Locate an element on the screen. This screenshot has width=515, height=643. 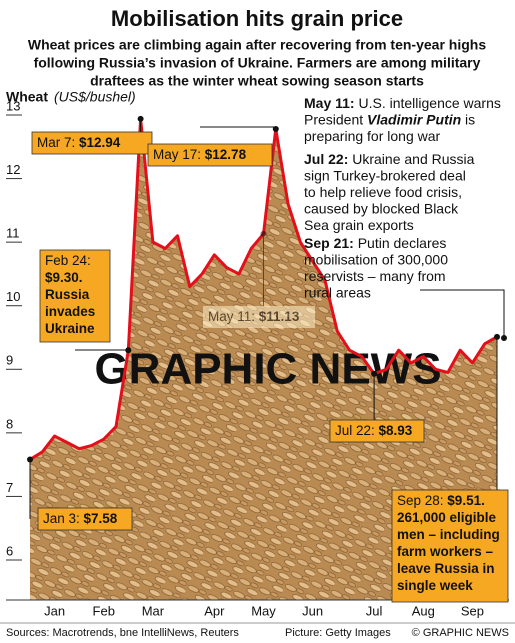
annotation-line: Russia is located at coordinates (67, 294).